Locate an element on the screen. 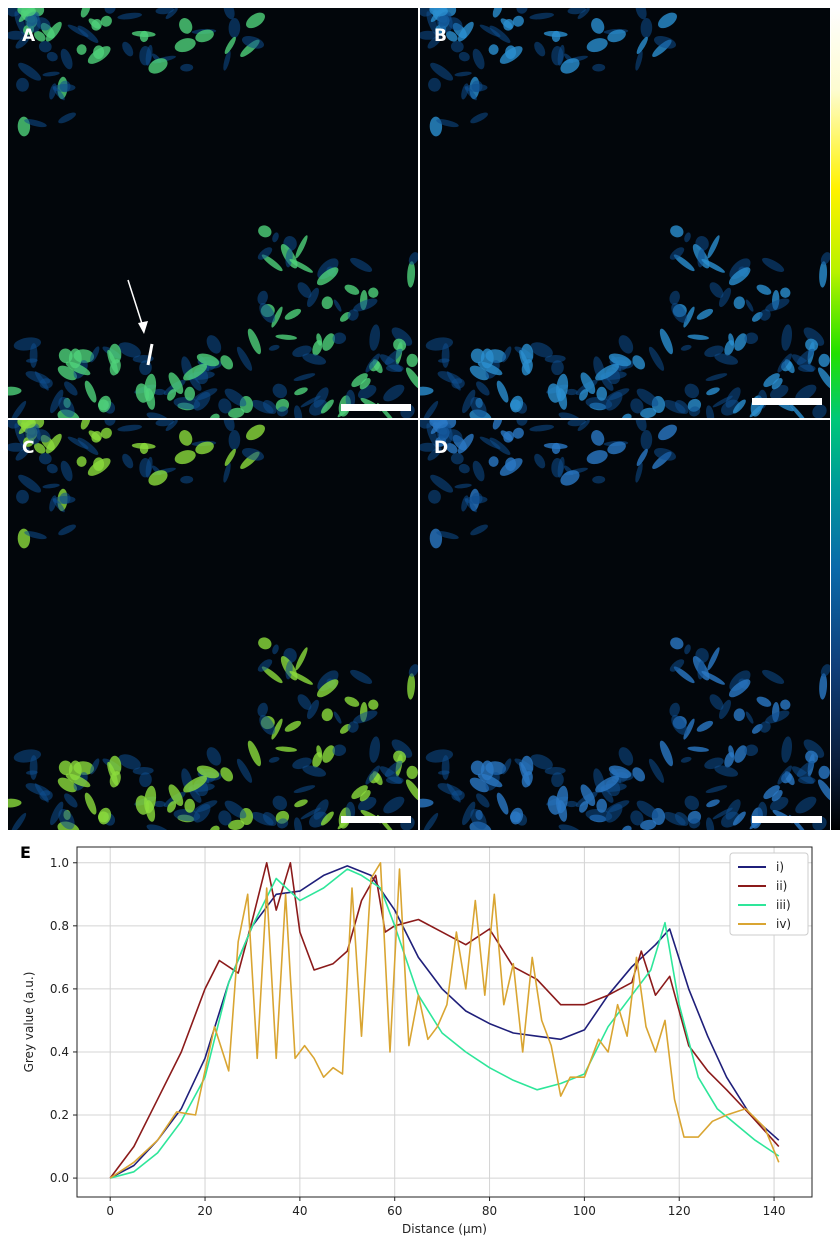 The image size is (840, 1240). y-tick-label: 0.4 is located at coordinates (59, 1052).